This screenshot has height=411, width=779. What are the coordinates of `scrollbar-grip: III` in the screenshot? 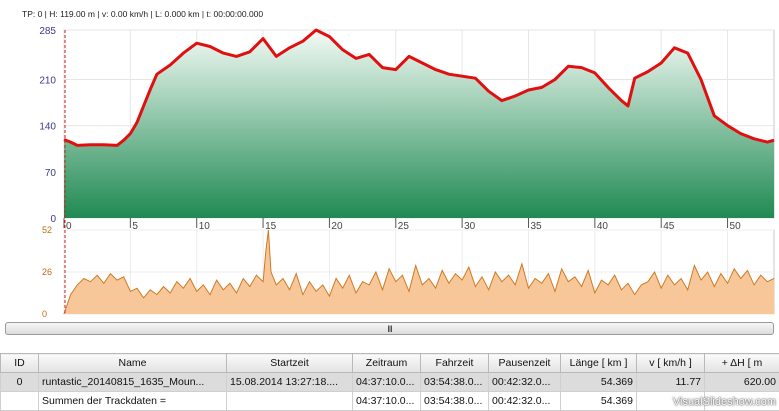 It's located at (389, 329).